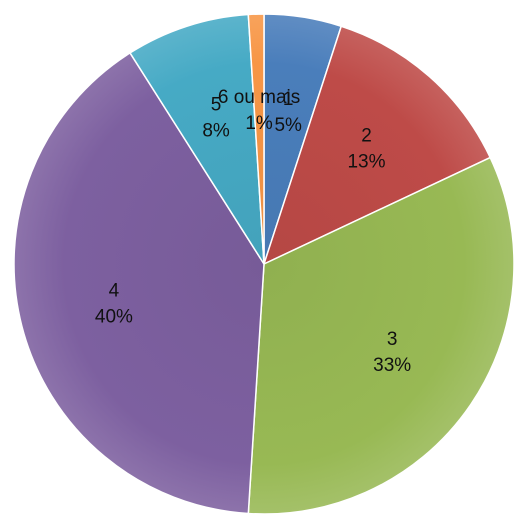  What do you see at coordinates (288, 99) in the screenshot?
I see `slice-category: 1` at bounding box center [288, 99].